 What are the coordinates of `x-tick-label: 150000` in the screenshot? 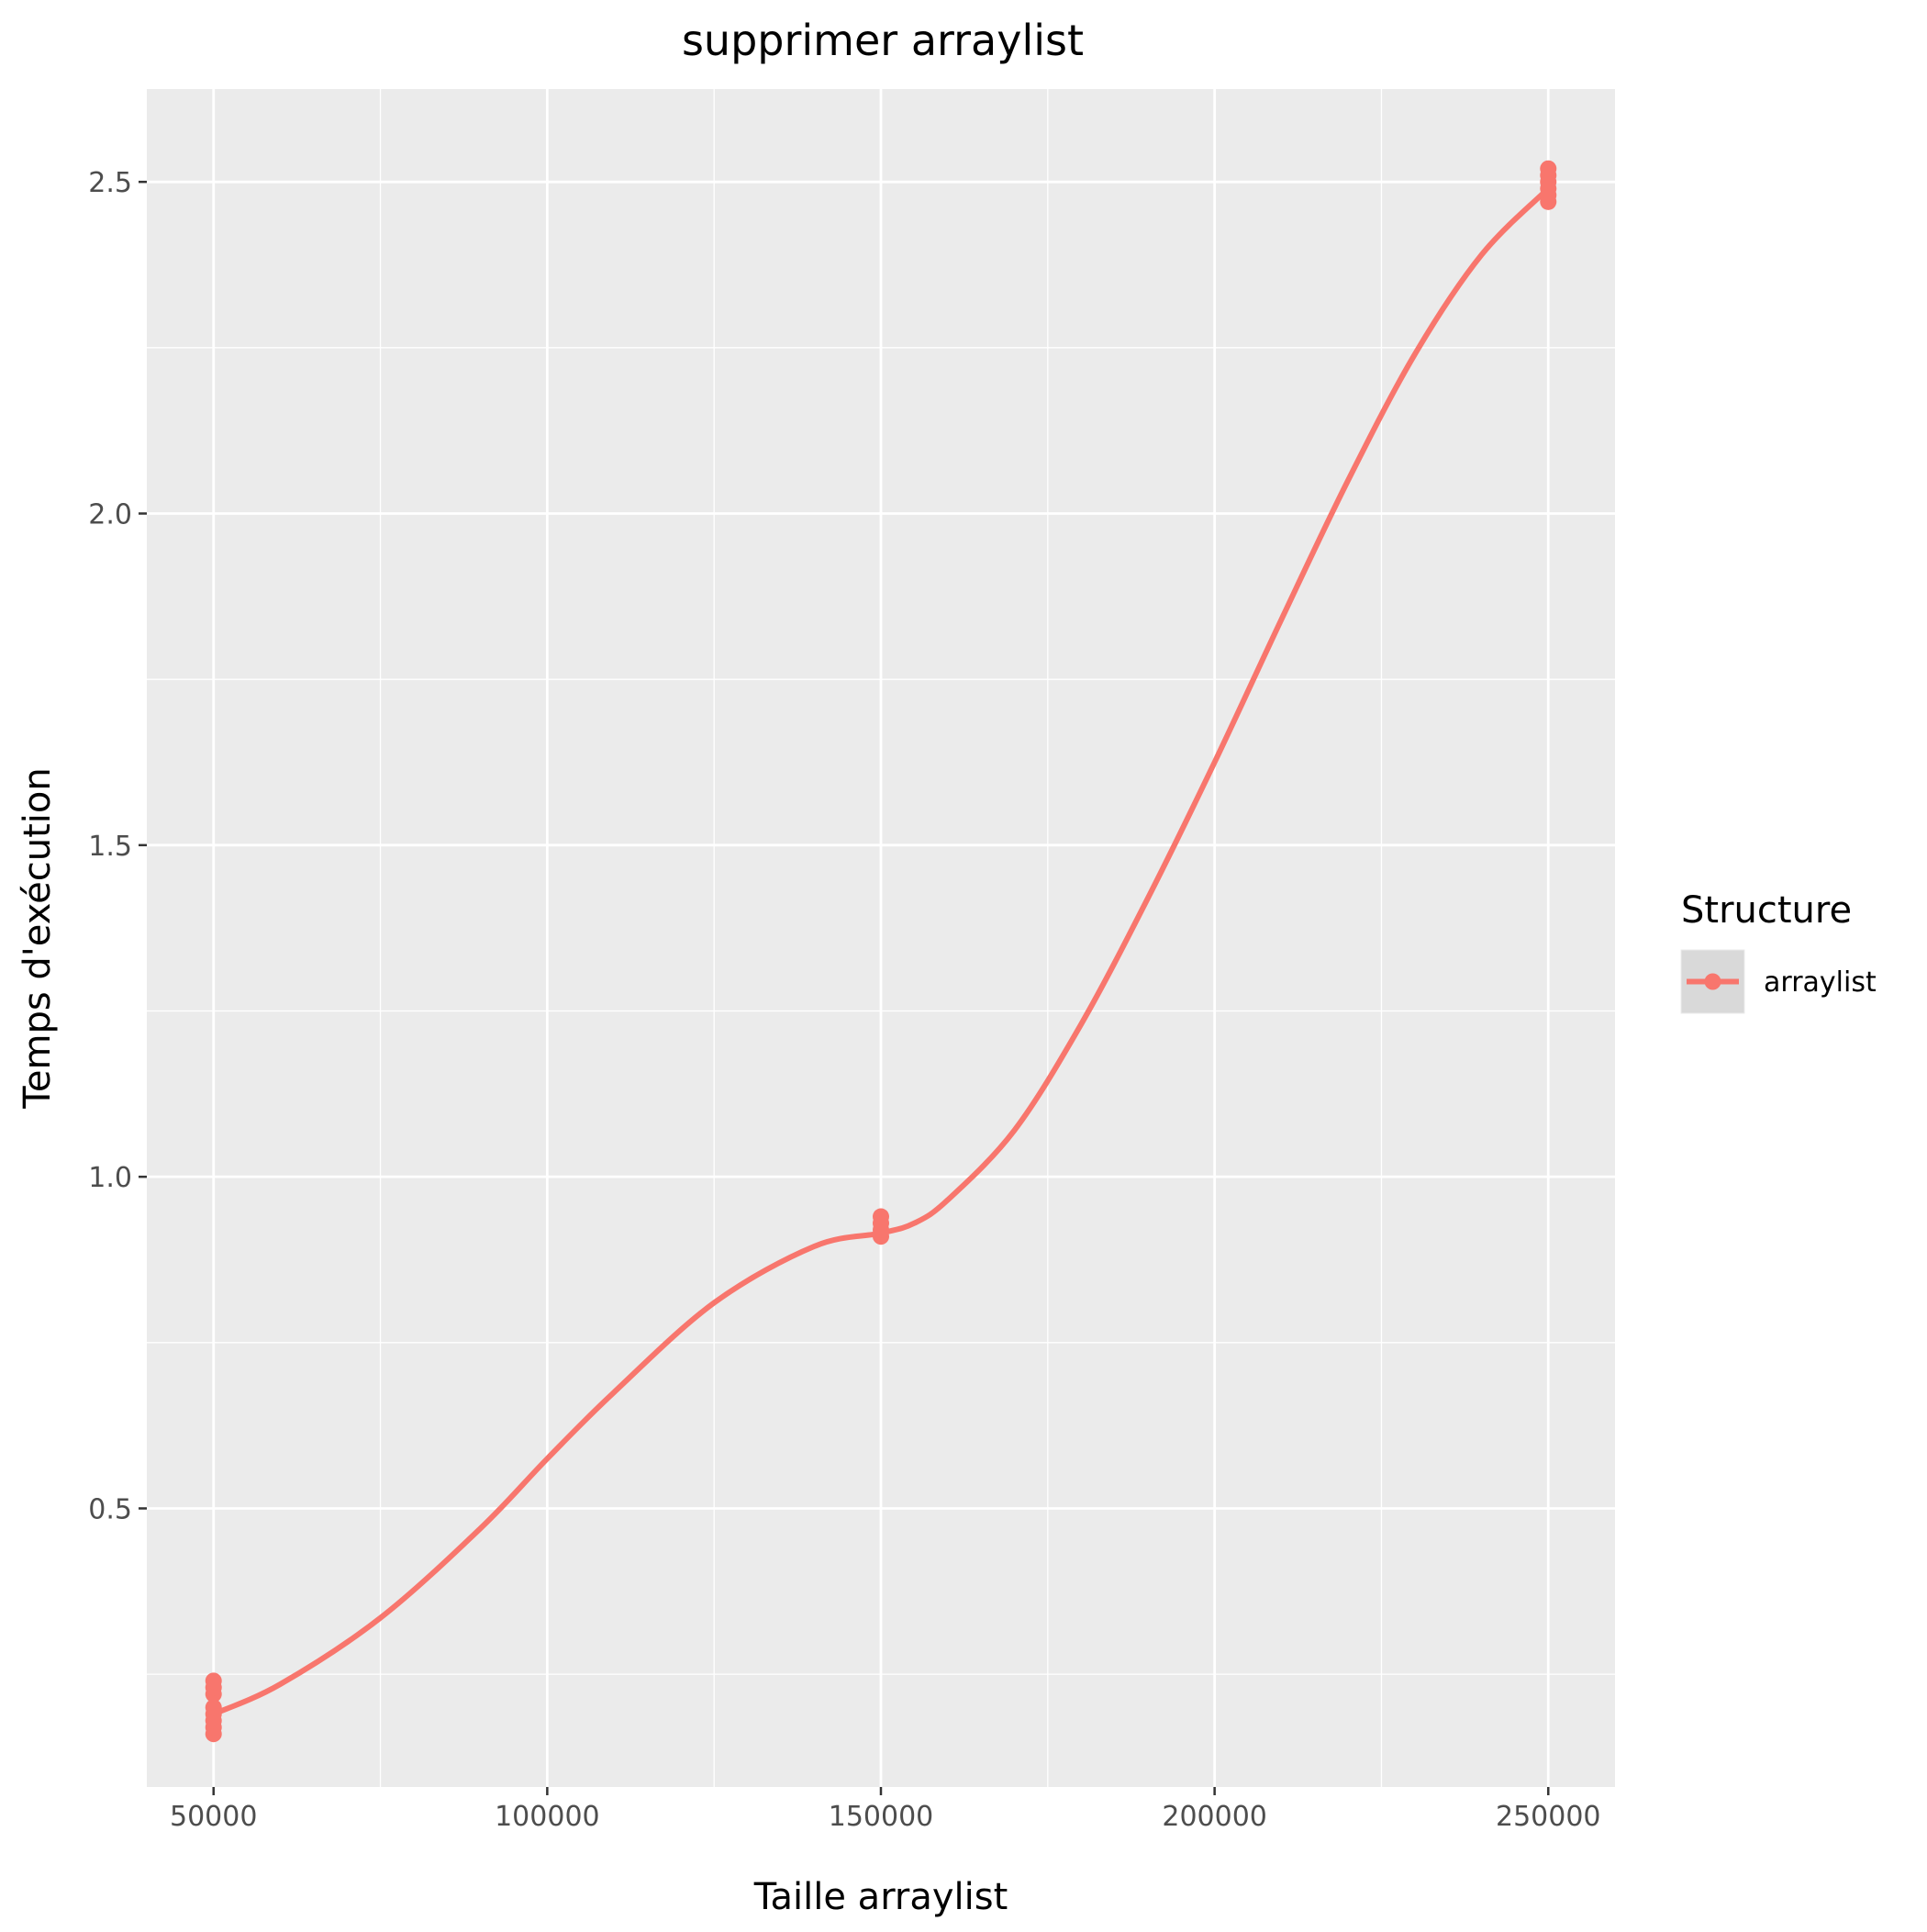 It's located at (881, 1817).